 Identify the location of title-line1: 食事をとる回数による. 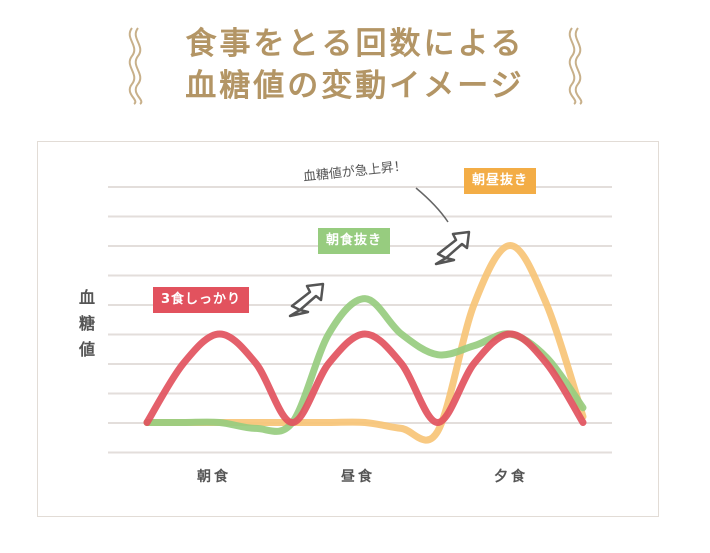
(355, 44).